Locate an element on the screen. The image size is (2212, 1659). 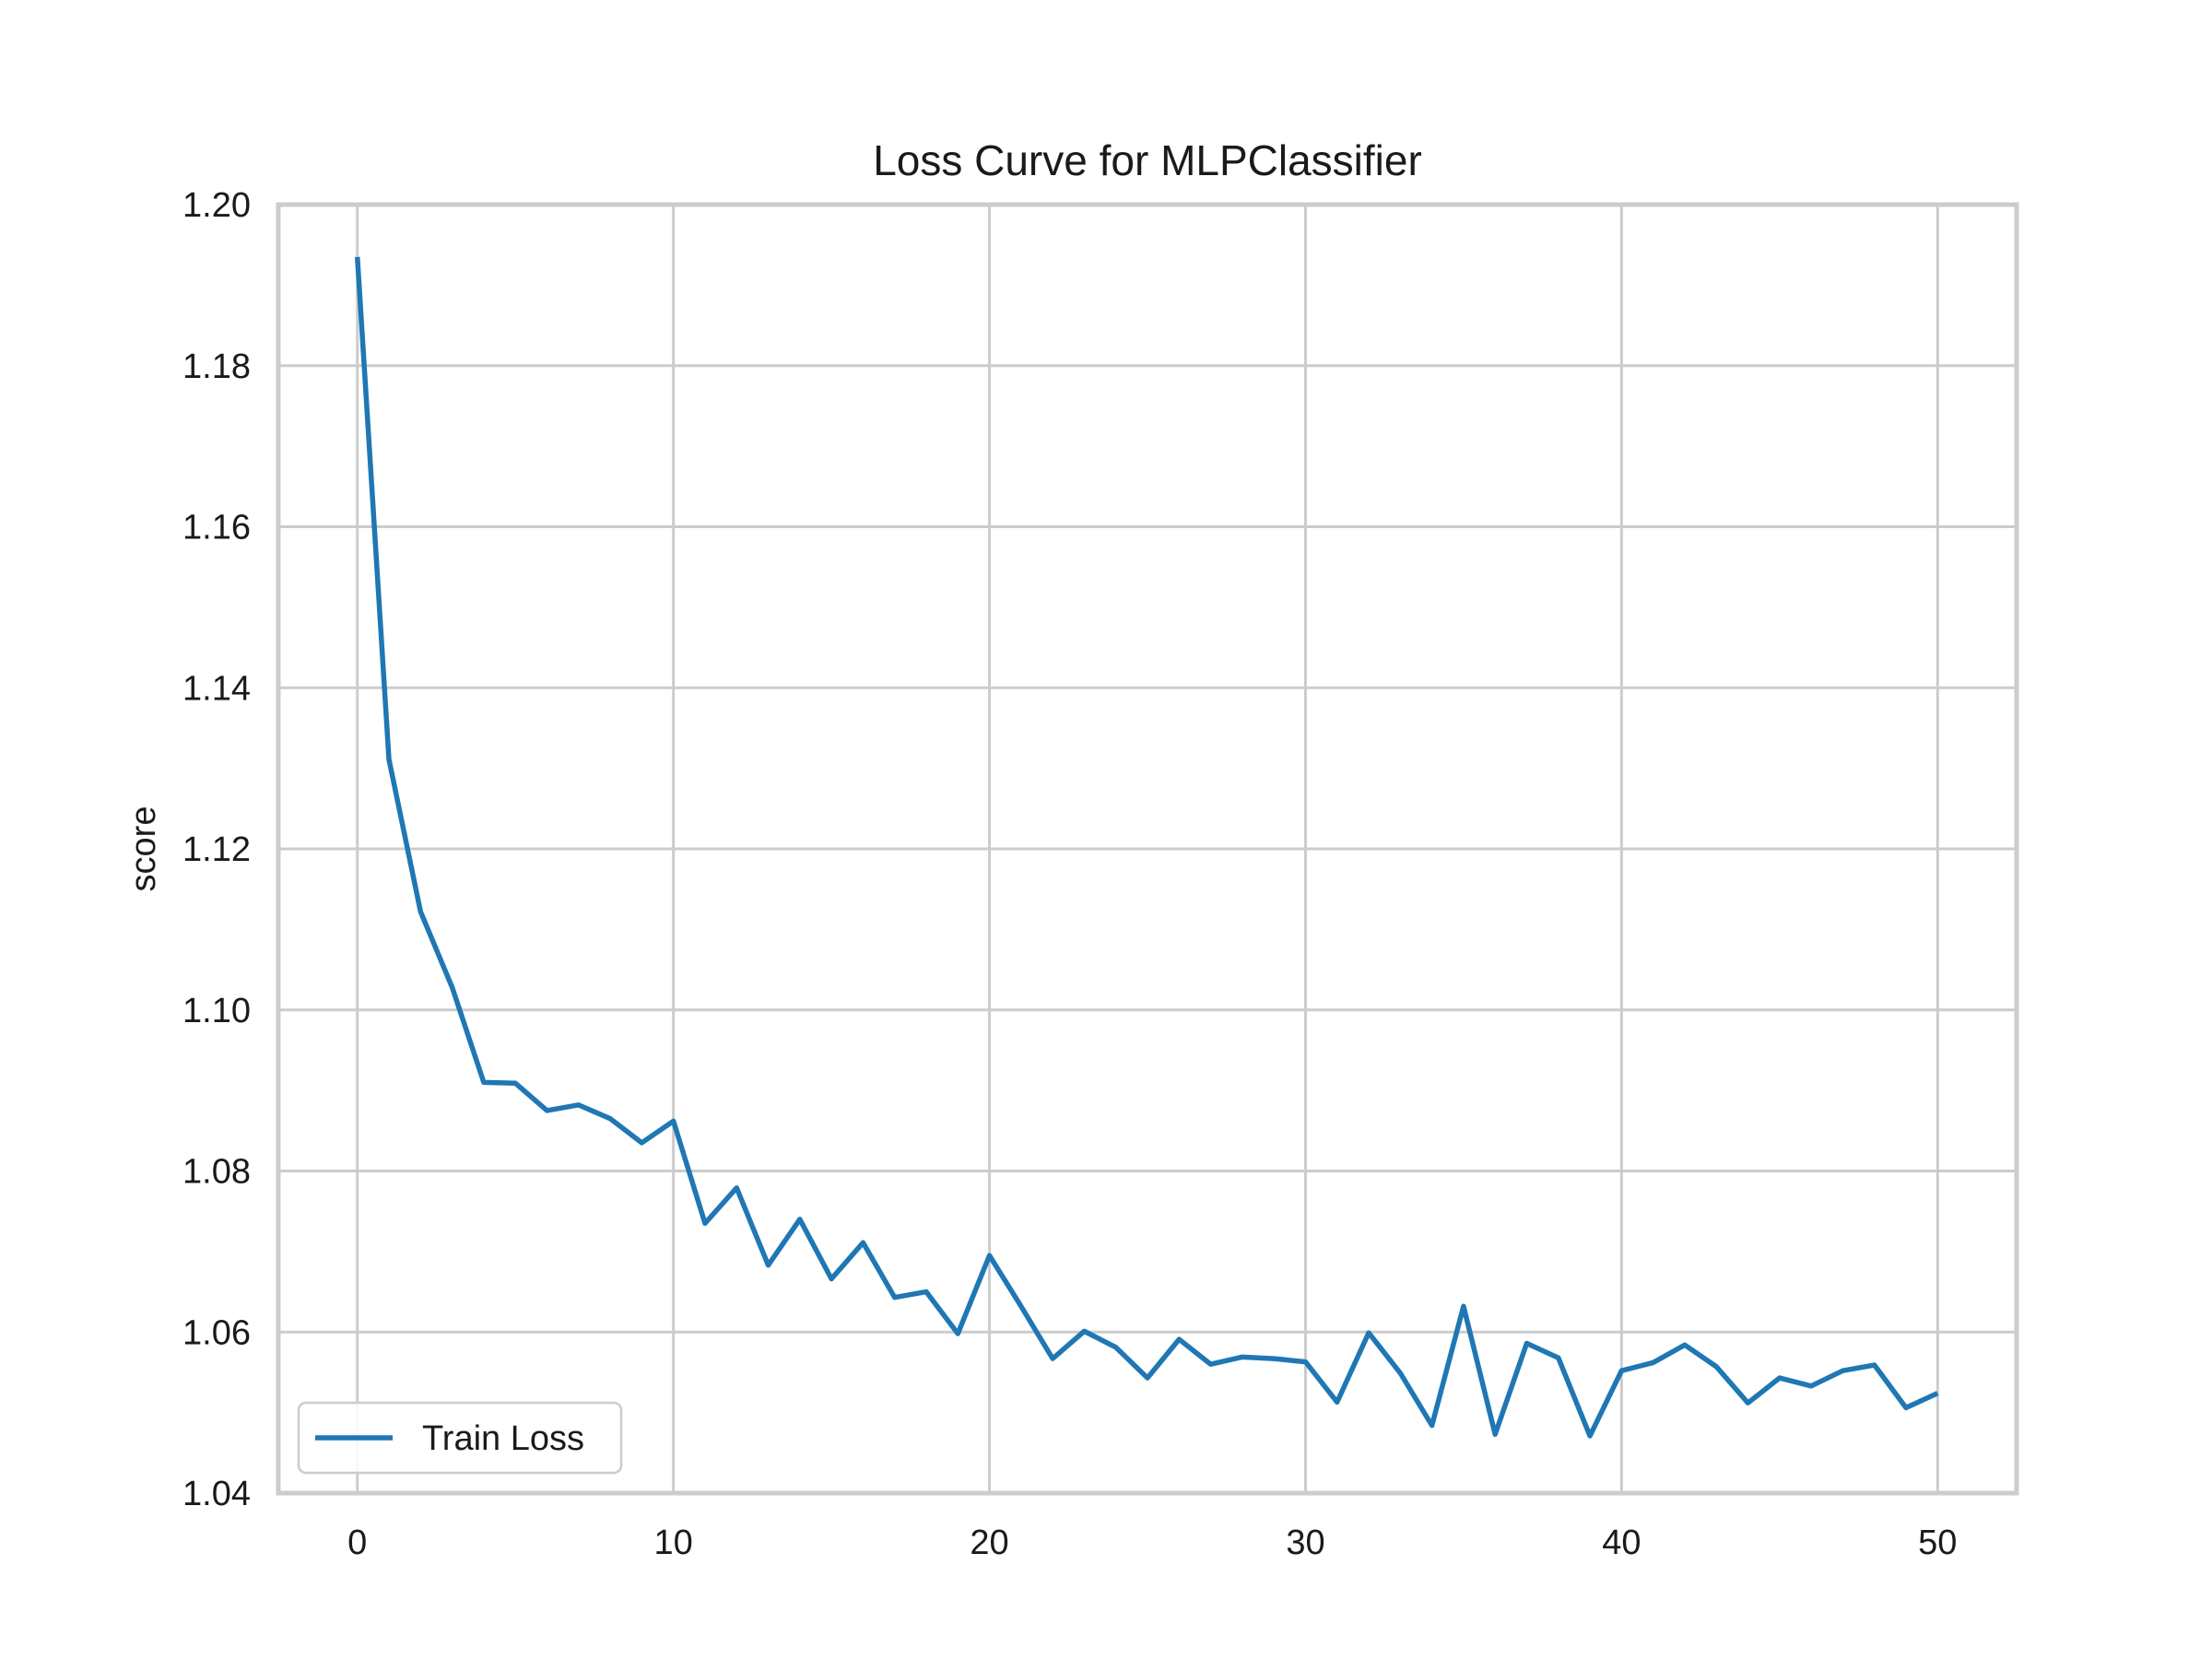
y-tick-labels: 1.04 1.06 1.08 1.10 1.12 1.14 1.16 1.18 1.20 is located at coordinates (216, 849).